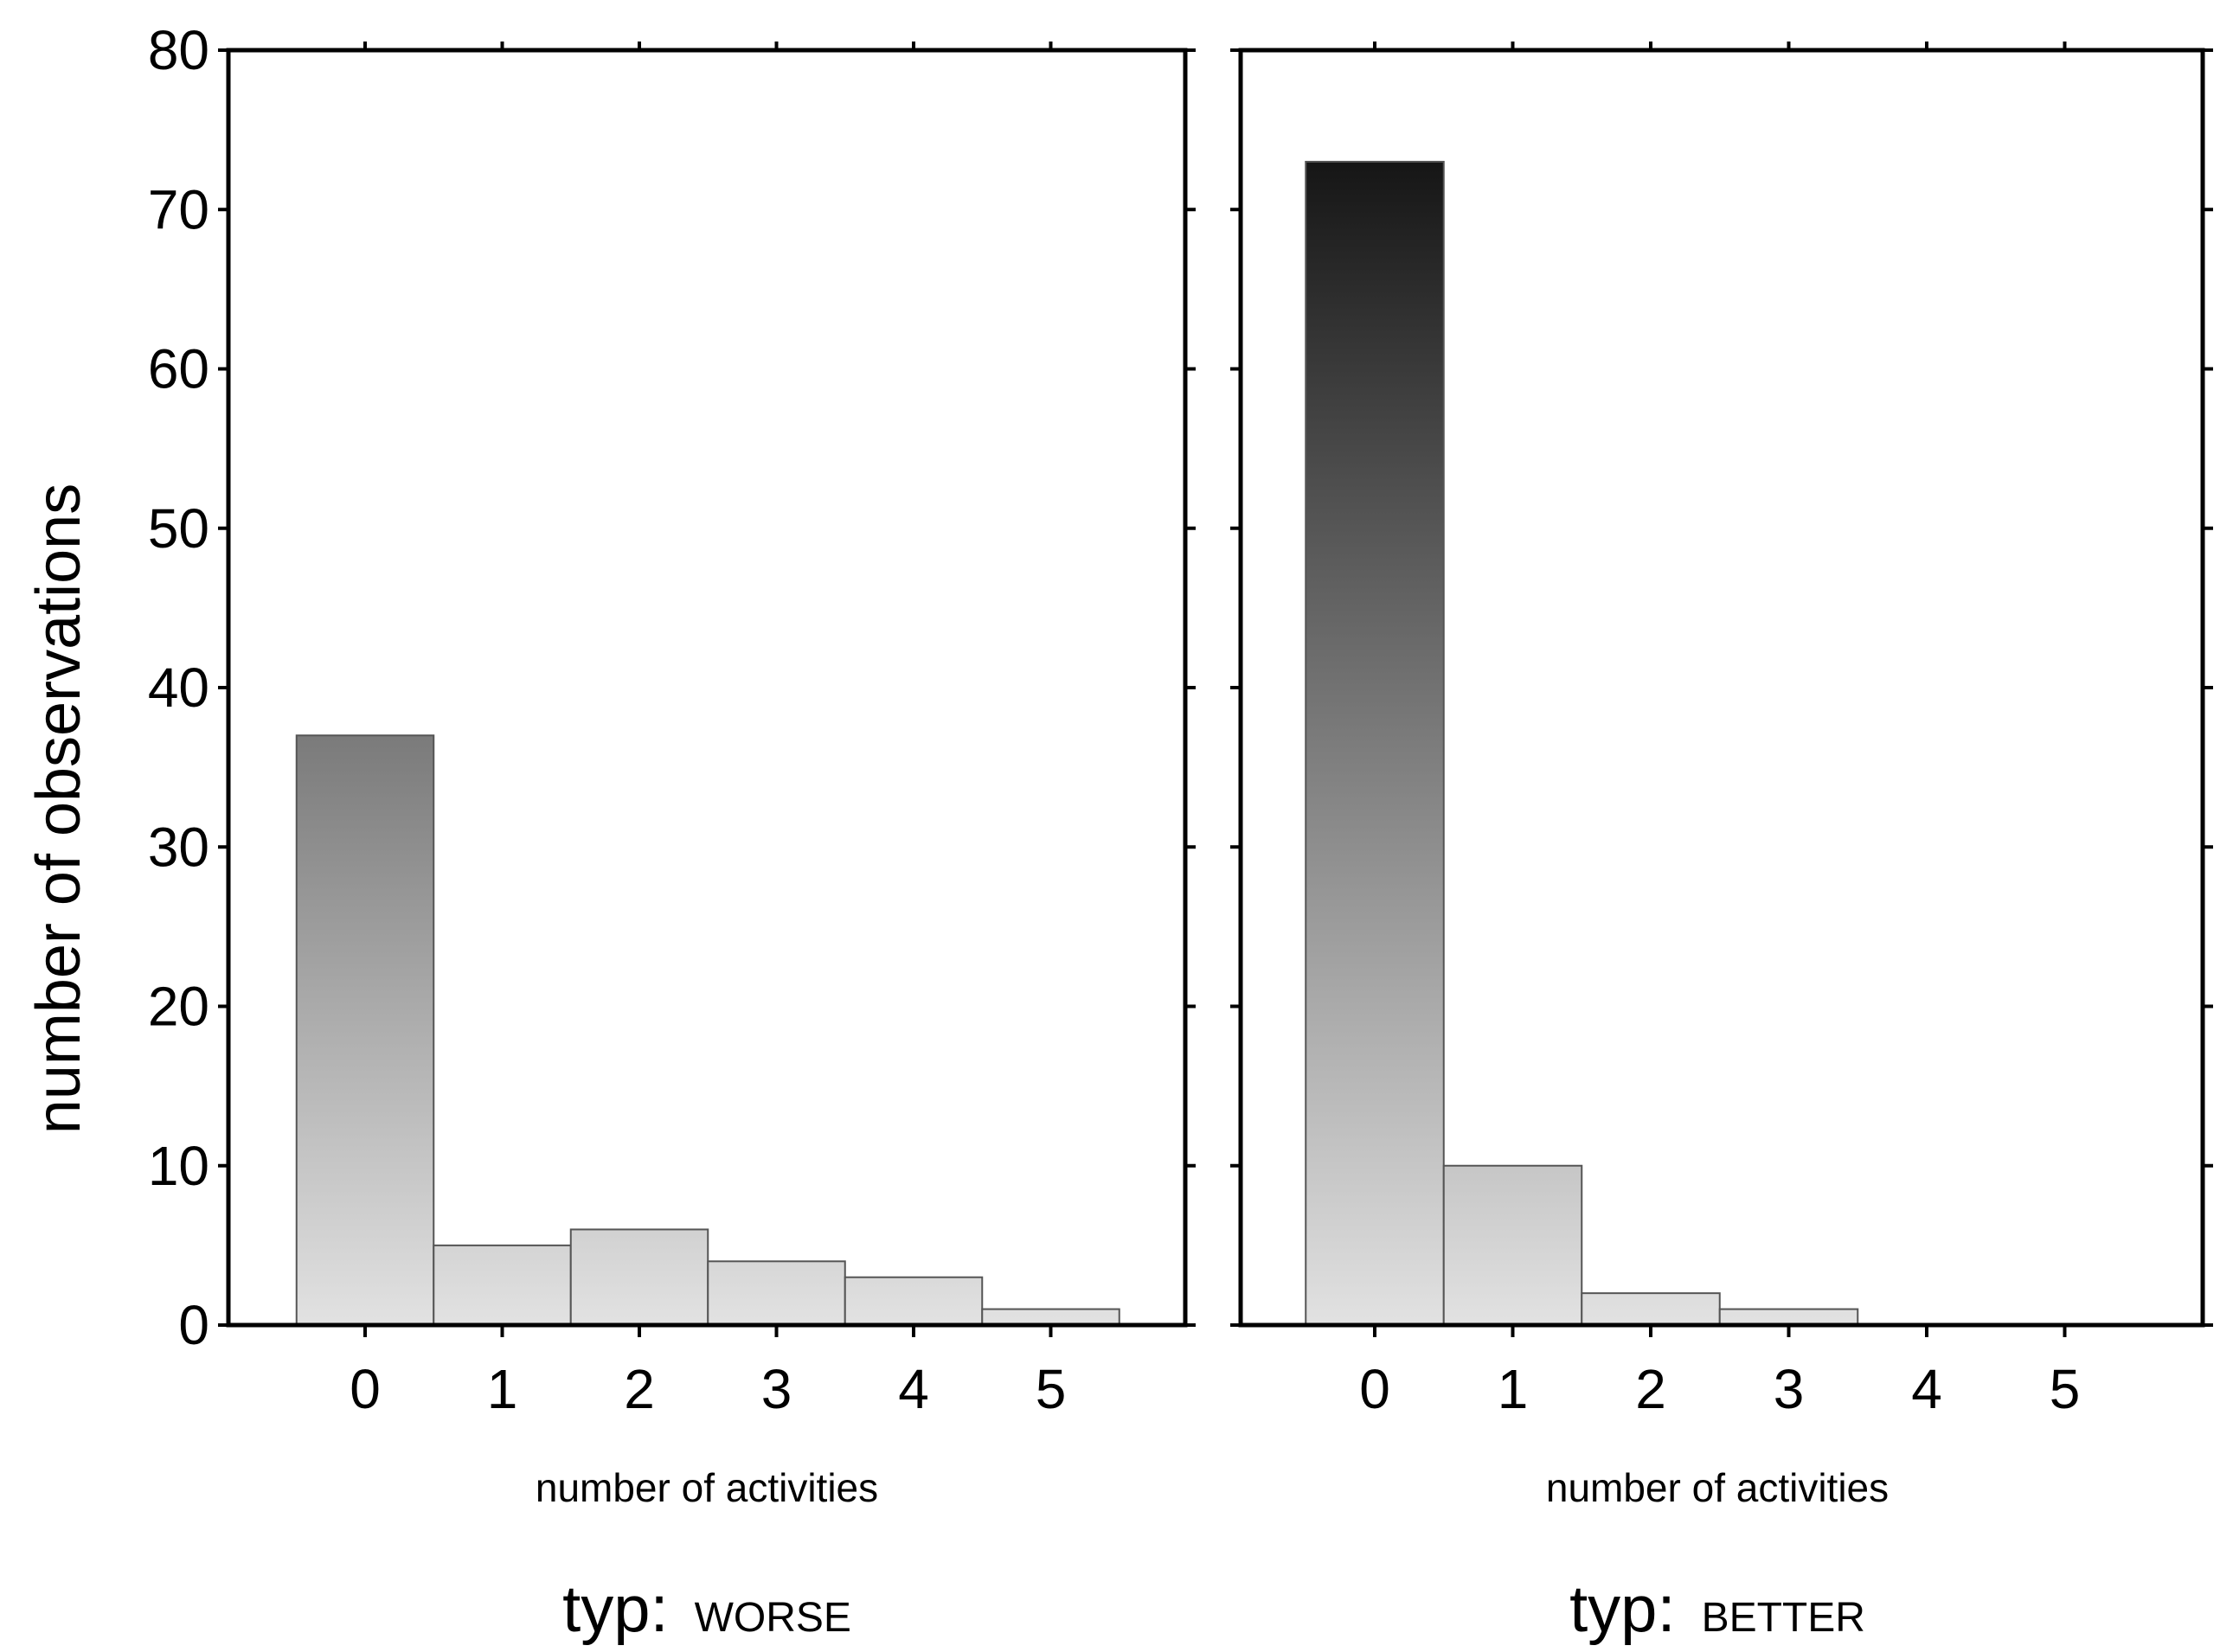 The height and width of the screenshot is (1652, 2220). Describe the element at coordinates (178, 1166) in the screenshot. I see `y-tick-label: 10` at that location.